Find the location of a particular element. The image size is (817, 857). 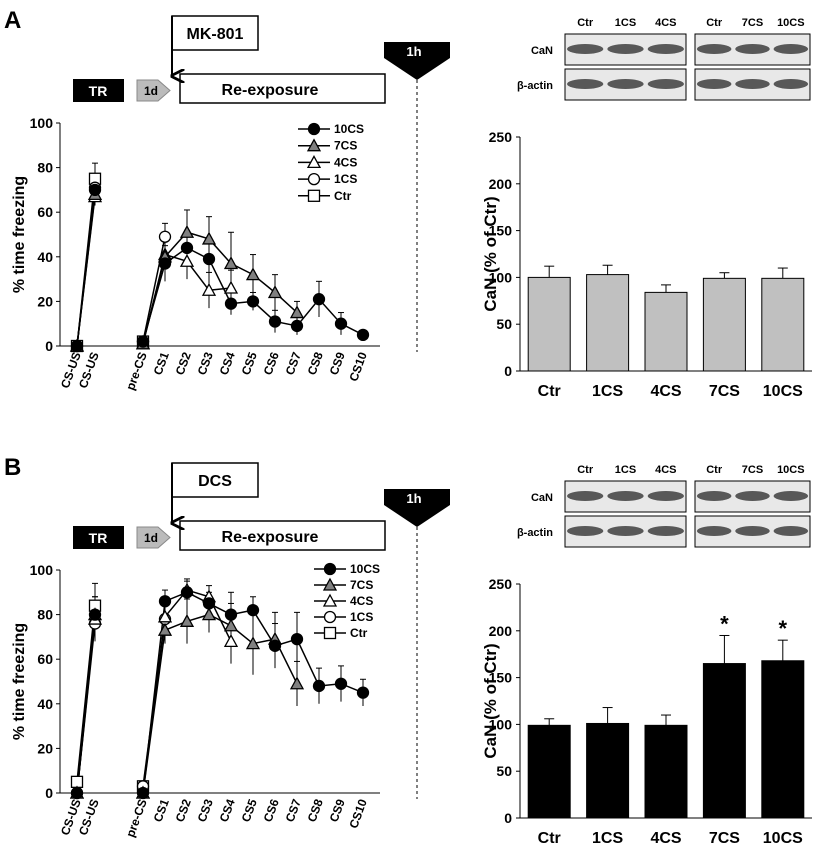

lane-label: 7CS is located at coordinates (752, 470).